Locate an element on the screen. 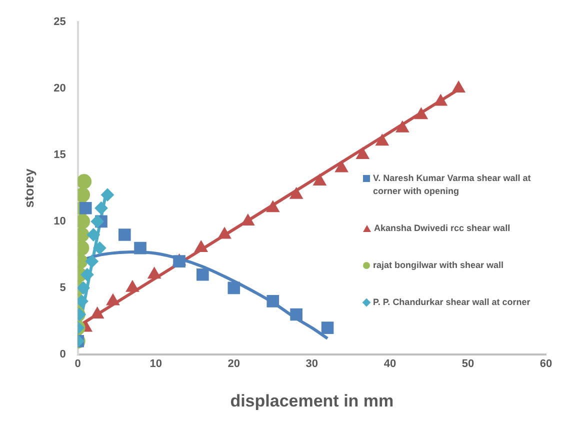 Image resolution: width=561 pixels, height=428 pixels. x-tick-label: 30 is located at coordinates (312, 364).